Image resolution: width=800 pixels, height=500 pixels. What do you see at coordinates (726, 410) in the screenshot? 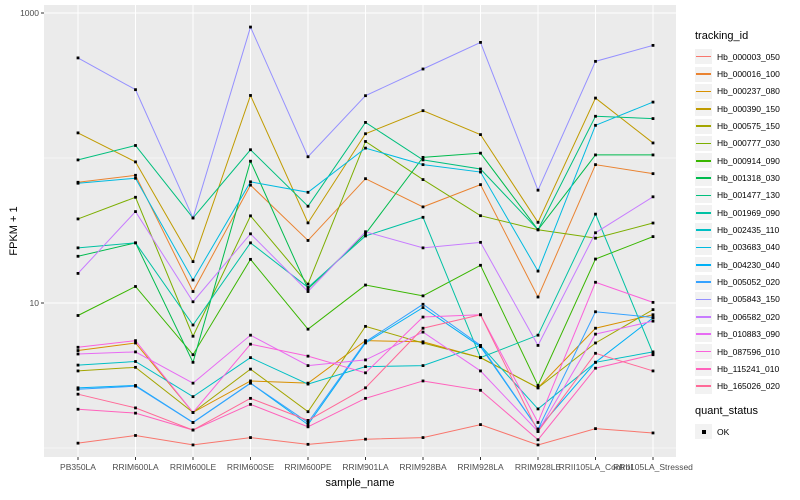
I see `legend-title-quant-status: quant_status` at bounding box center [726, 410].